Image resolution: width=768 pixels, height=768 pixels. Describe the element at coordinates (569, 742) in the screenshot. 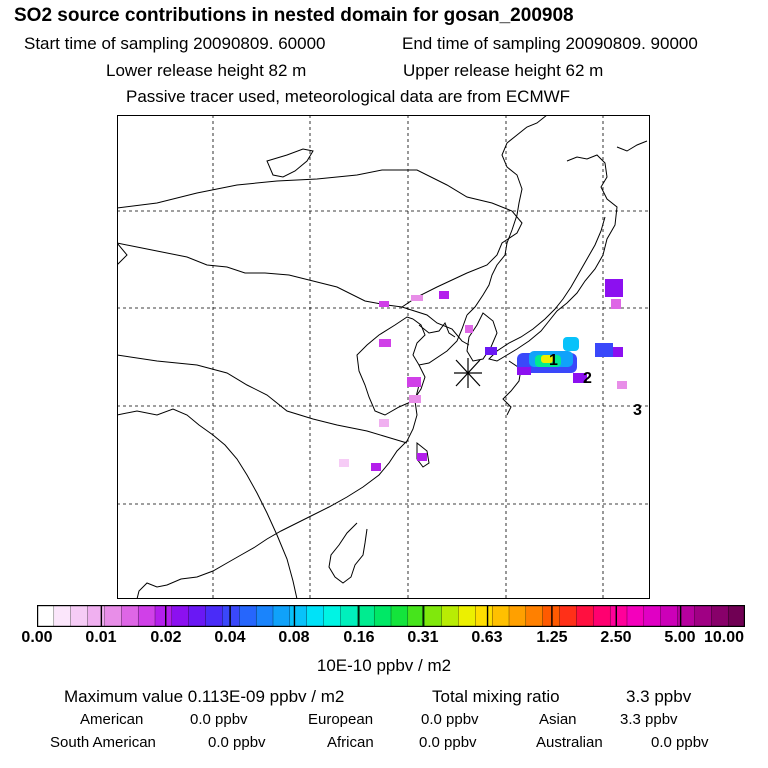

I see `region-name: Australian` at that location.